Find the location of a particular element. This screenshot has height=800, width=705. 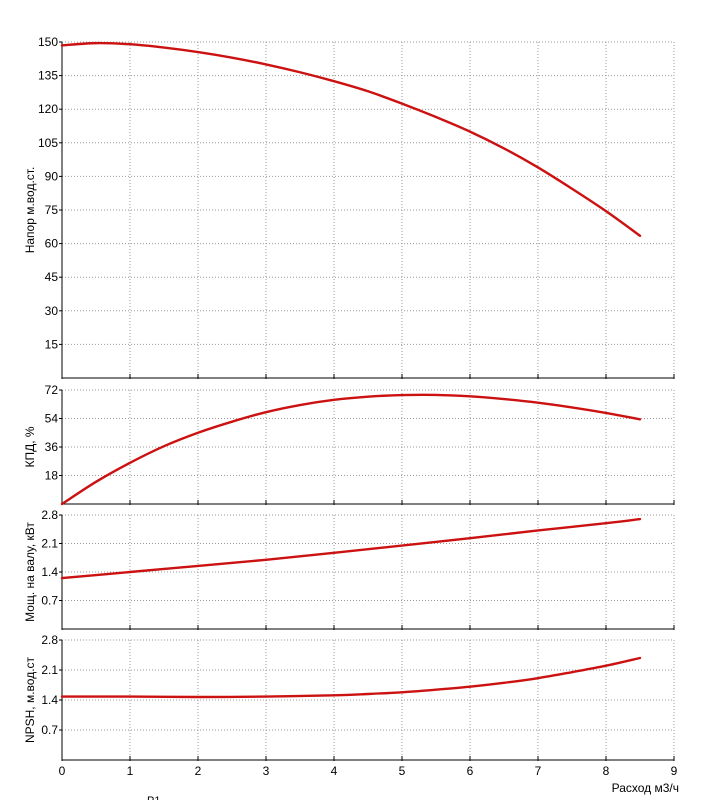

x-tick-label: 0 is located at coordinates (62, 771).